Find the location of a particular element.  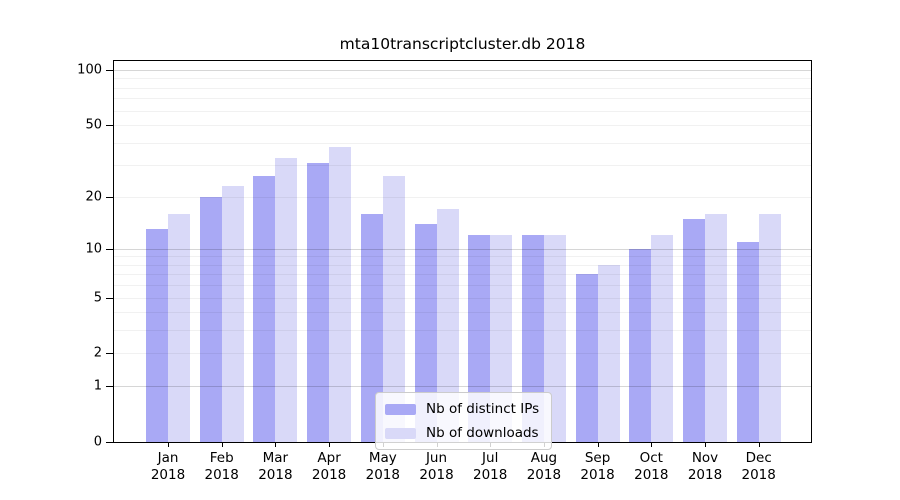

bar-distinct-ips-aug is located at coordinates (532, 338).